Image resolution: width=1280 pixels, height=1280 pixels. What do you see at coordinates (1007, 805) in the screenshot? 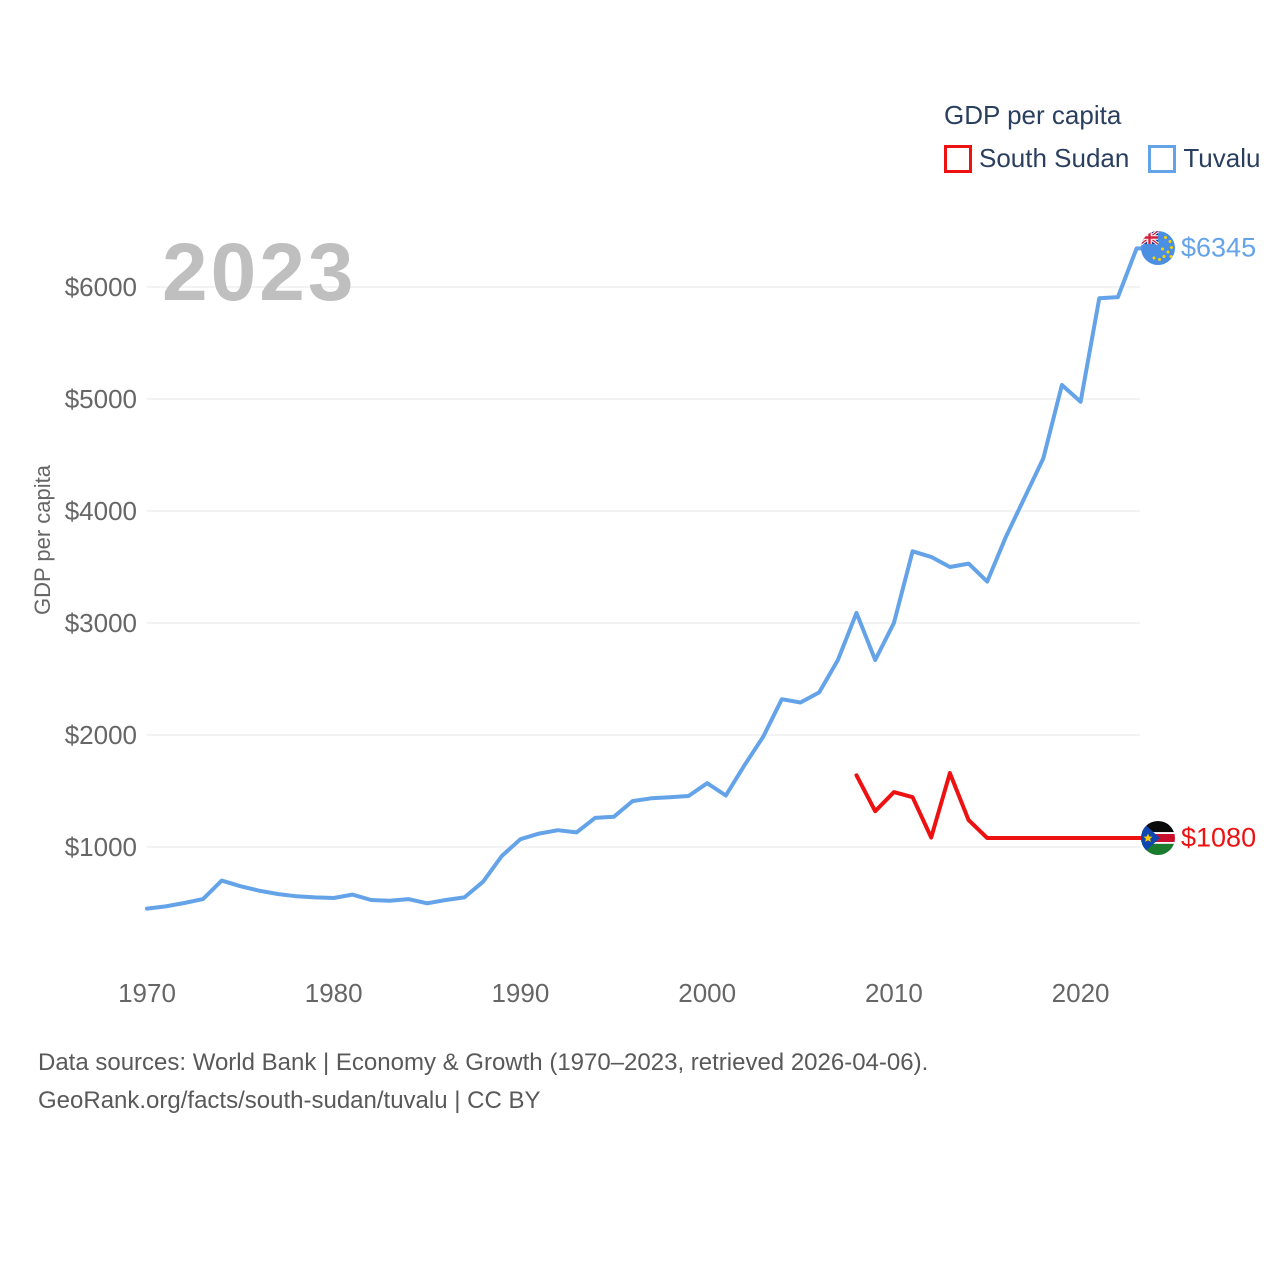
I see `series-line-south-sudan` at bounding box center [1007, 805].